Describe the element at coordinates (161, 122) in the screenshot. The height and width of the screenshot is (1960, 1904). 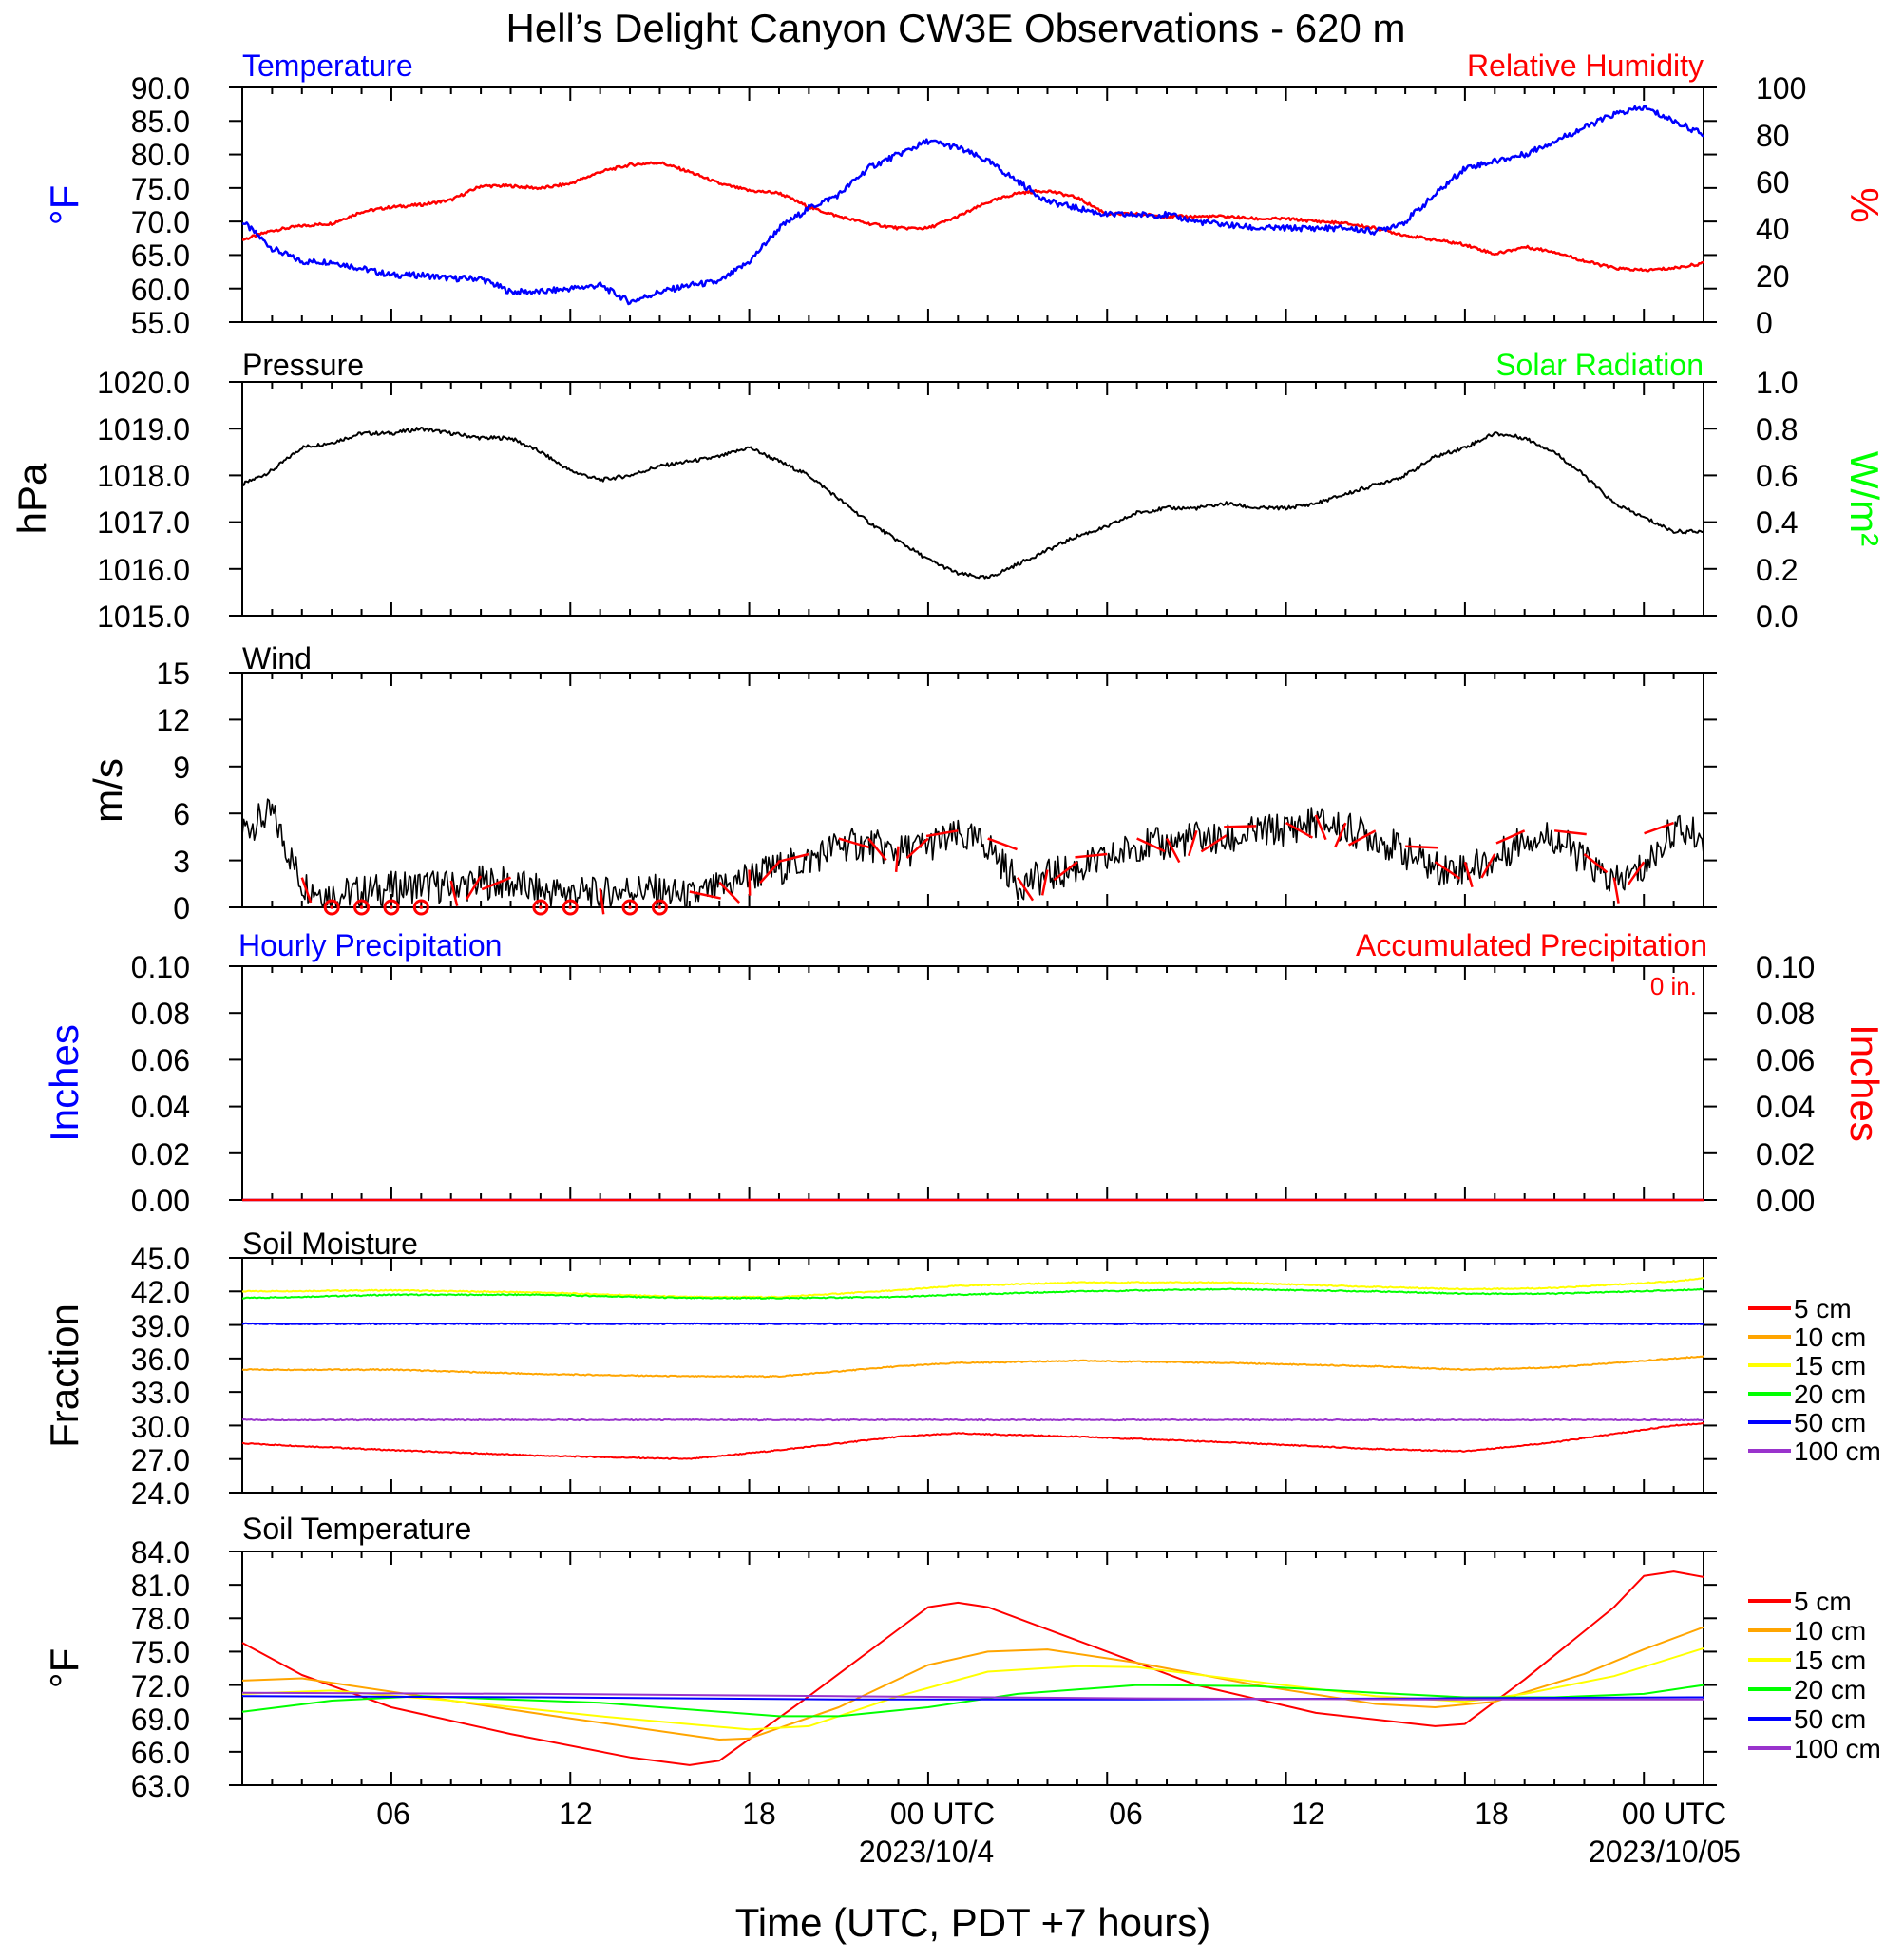
I see `temperature-tick-label: 85.0` at that location.